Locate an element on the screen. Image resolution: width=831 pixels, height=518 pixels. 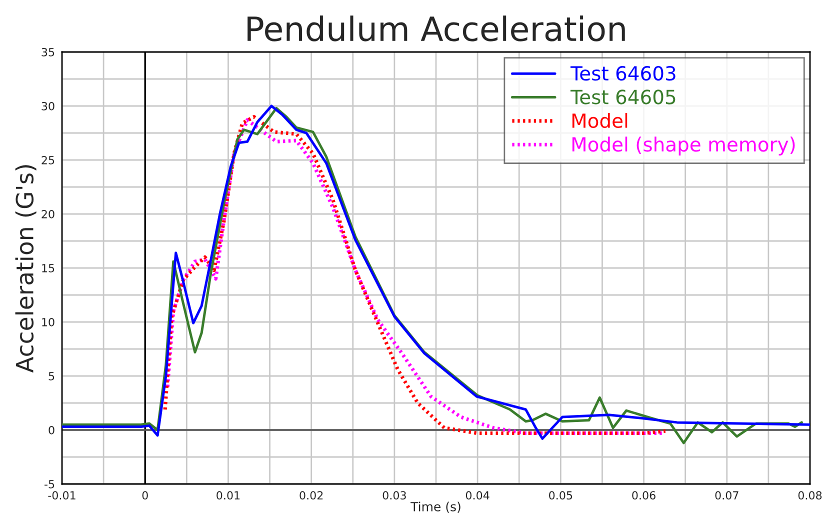
x-tick-label: 0.06 is located at coordinates (644, 495).